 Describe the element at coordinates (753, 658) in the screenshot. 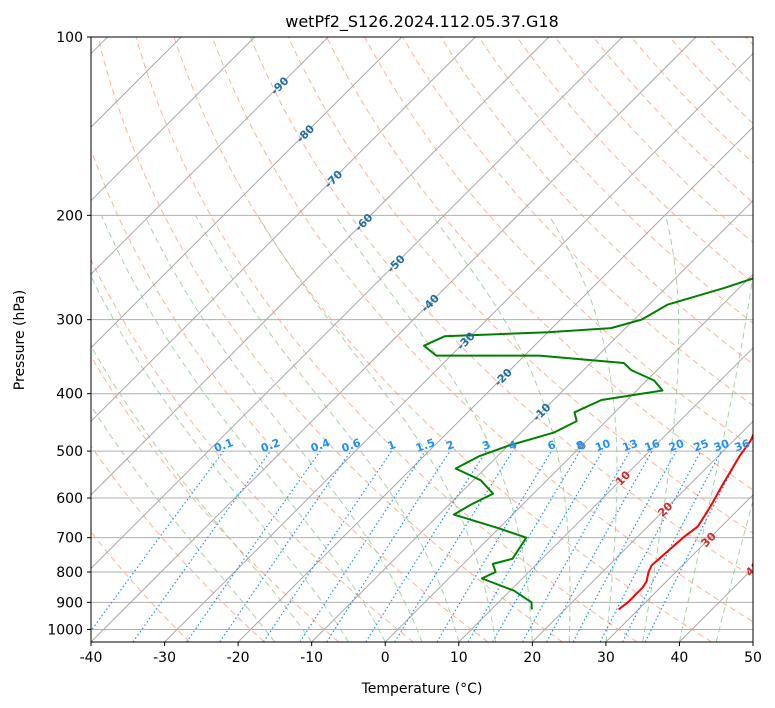

I see `x-tick-label: 50` at that location.